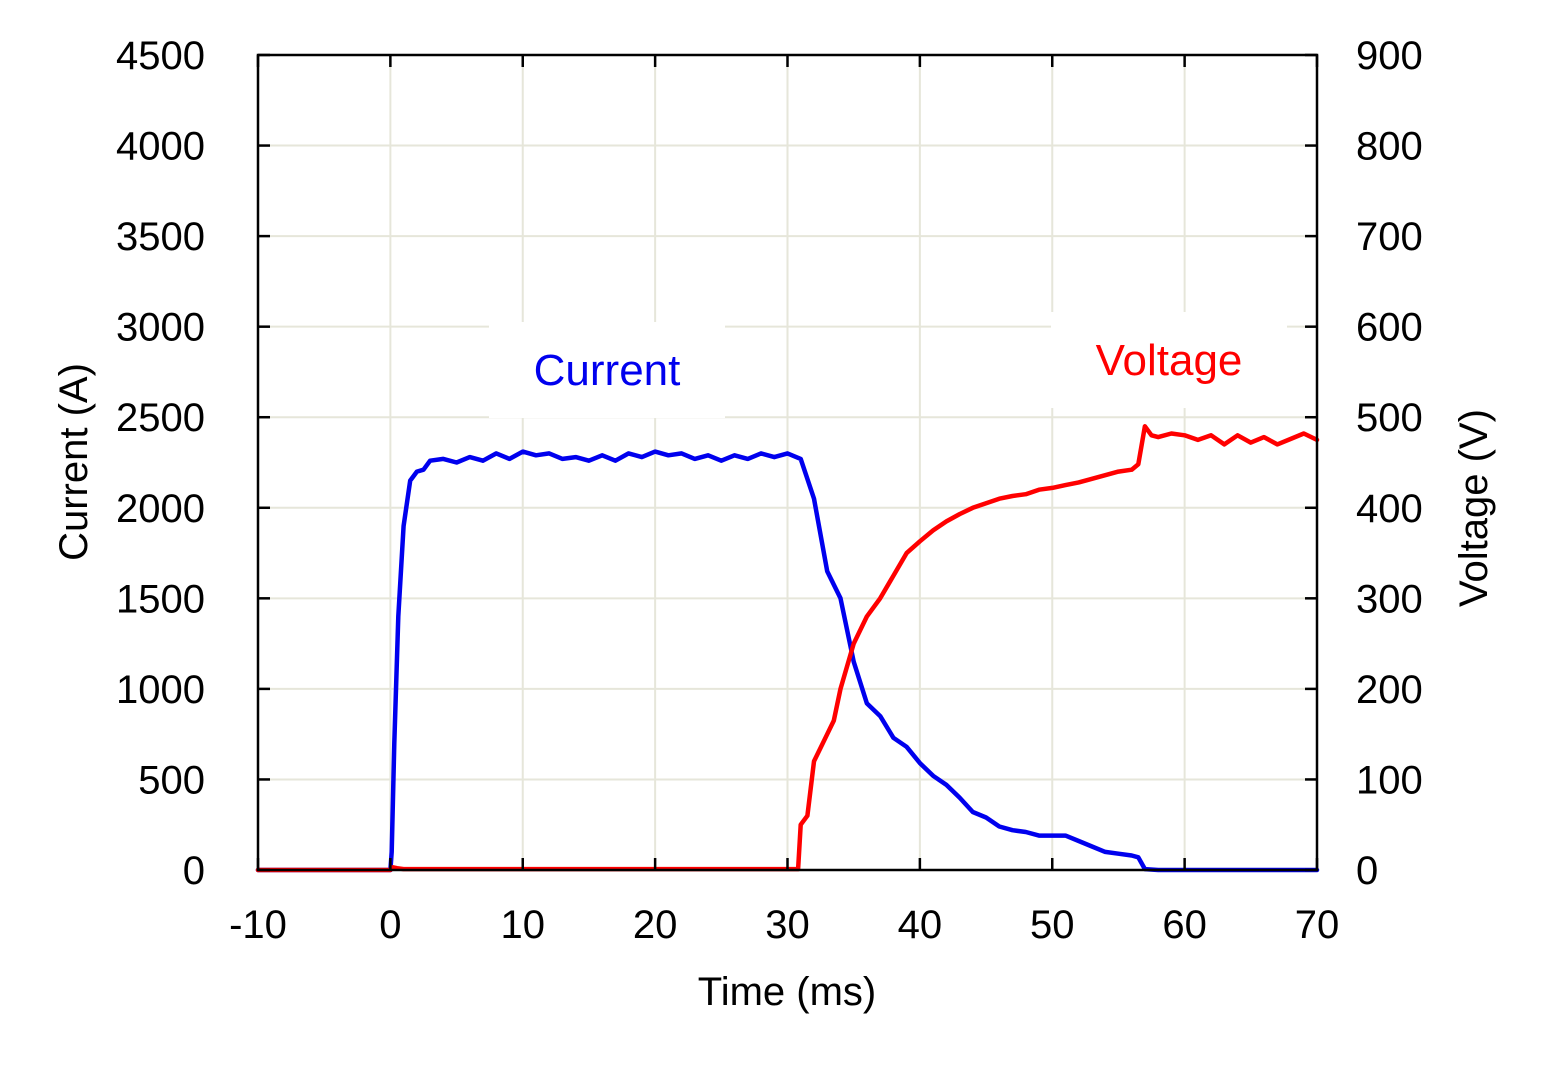 The height and width of the screenshot is (1068, 1559). Describe the element at coordinates (160, 418) in the screenshot. I see `y-tick-label: 2500` at that location.